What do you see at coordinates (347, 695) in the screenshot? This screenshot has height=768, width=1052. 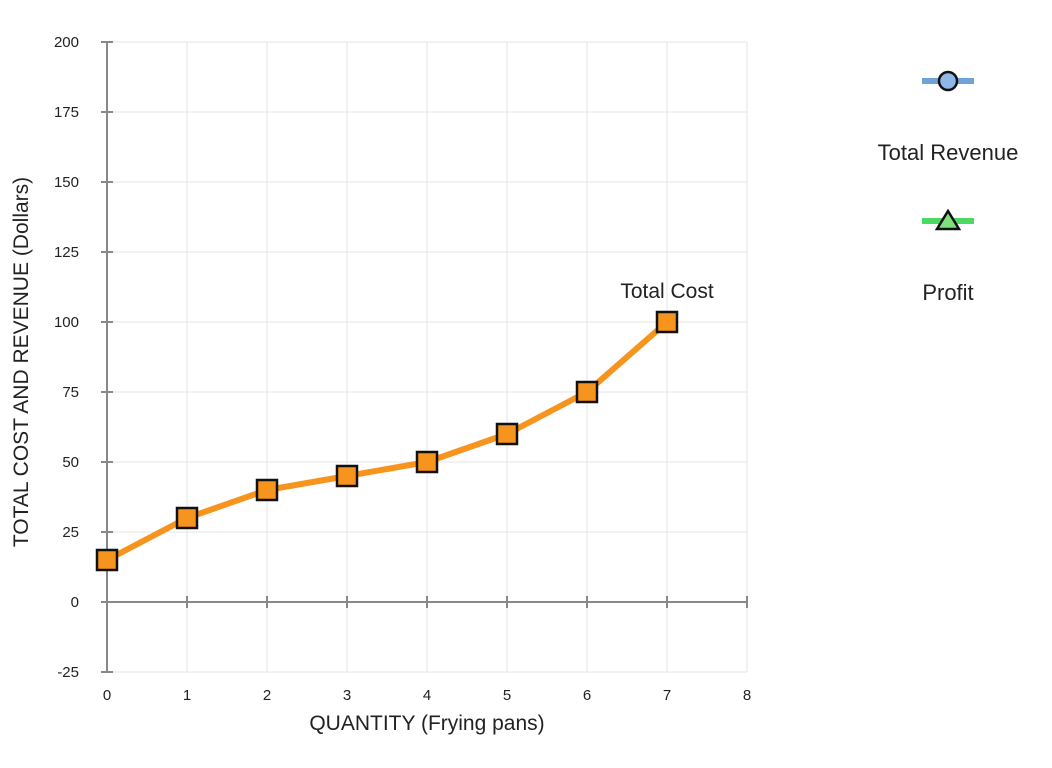 I see `x-tick-label: 3` at bounding box center [347, 695].